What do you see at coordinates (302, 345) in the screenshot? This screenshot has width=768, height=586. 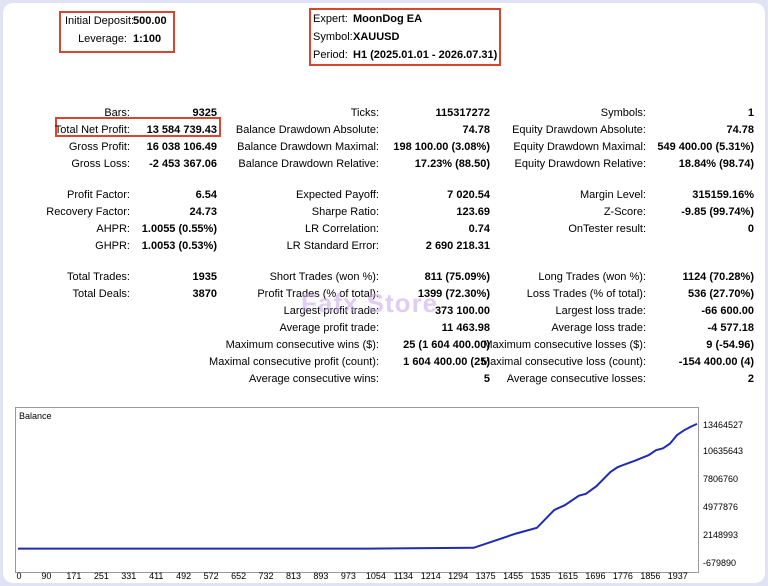 I see `max-cons-wins-label: Maximum consecutive wins ($):` at bounding box center [302, 345].